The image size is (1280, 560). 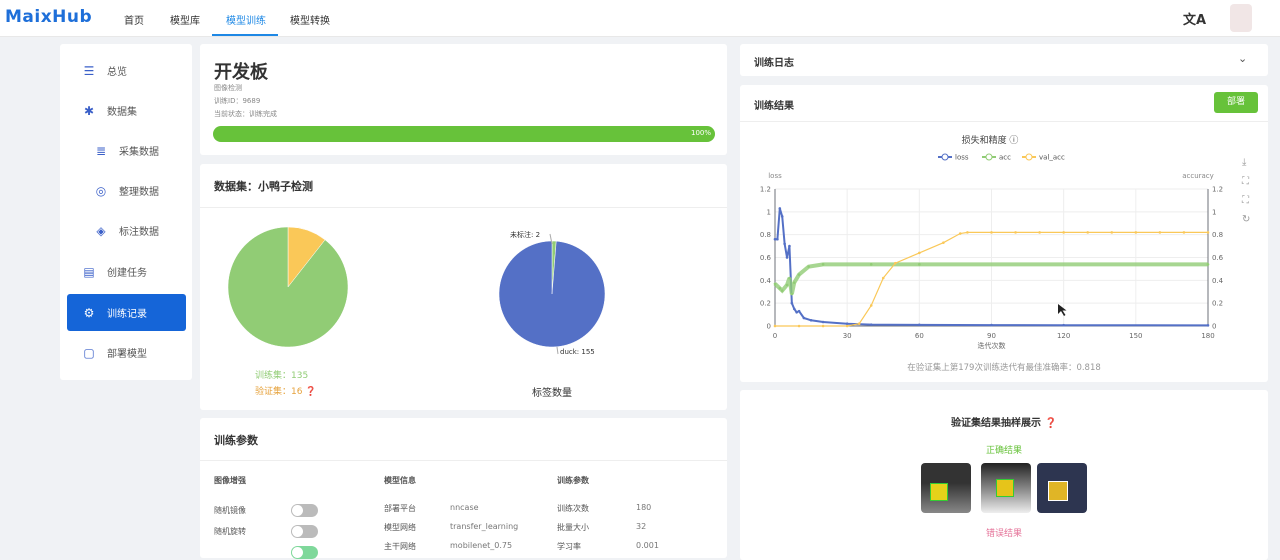 What do you see at coordinates (122, 112) in the screenshot?
I see `sidebar-item-label: 数据集` at bounding box center [122, 112].